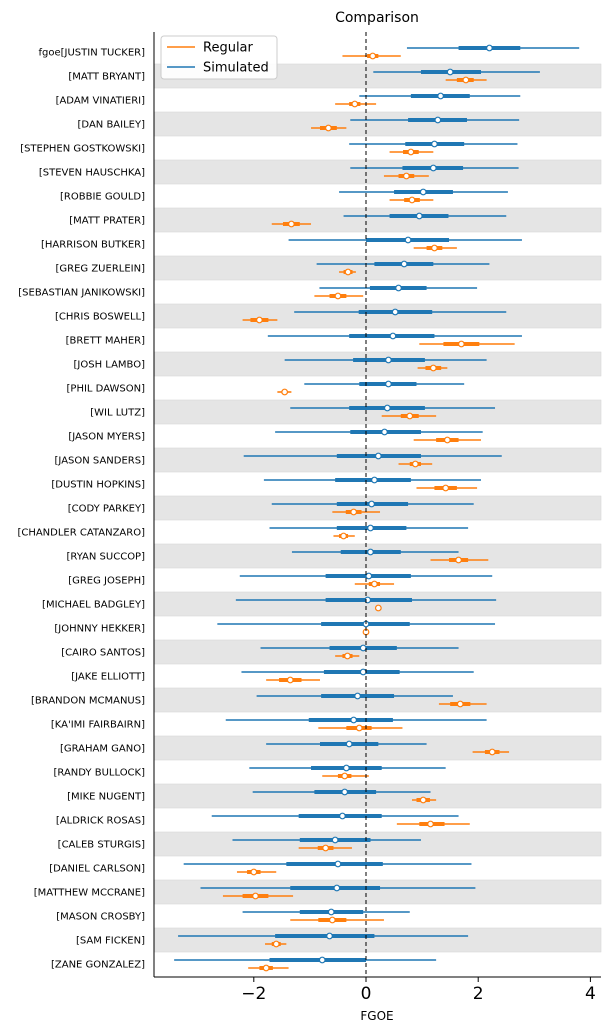  What do you see at coordinates (253, 994) in the screenshot?
I see `x-tick-label: −2` at bounding box center [253, 994].